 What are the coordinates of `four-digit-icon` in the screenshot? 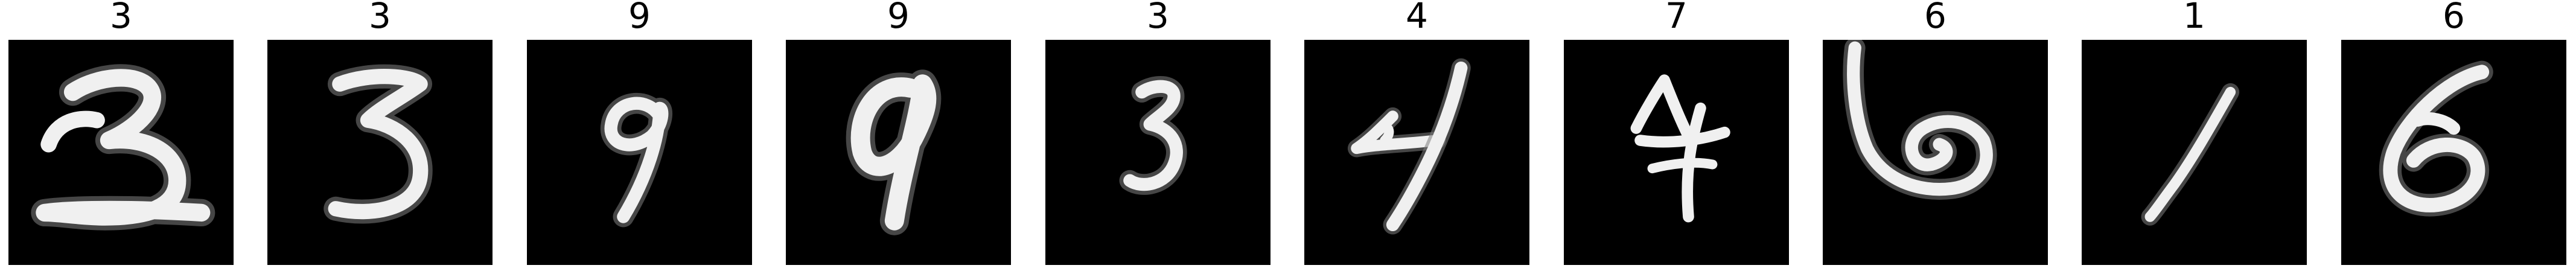 It's located at (1409, 146).